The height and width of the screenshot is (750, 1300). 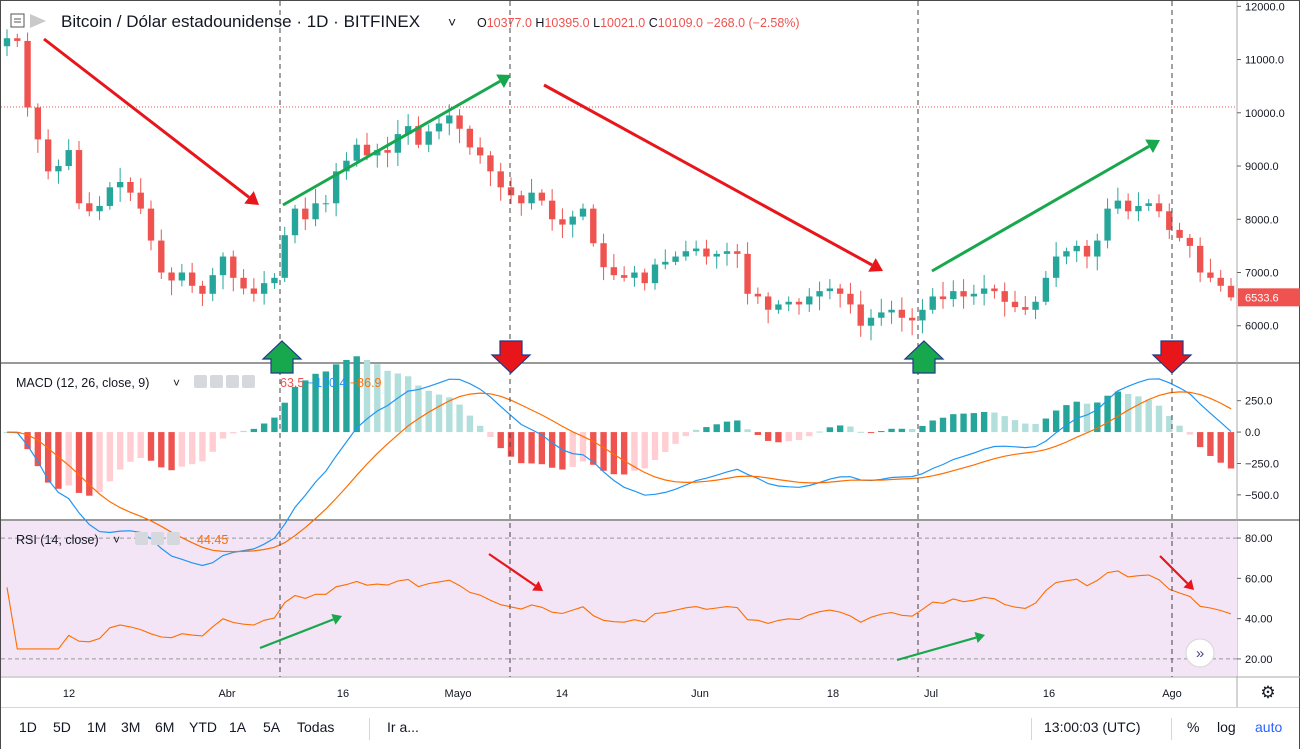 I want to click on macd-close-icon, so click(x=248, y=381).